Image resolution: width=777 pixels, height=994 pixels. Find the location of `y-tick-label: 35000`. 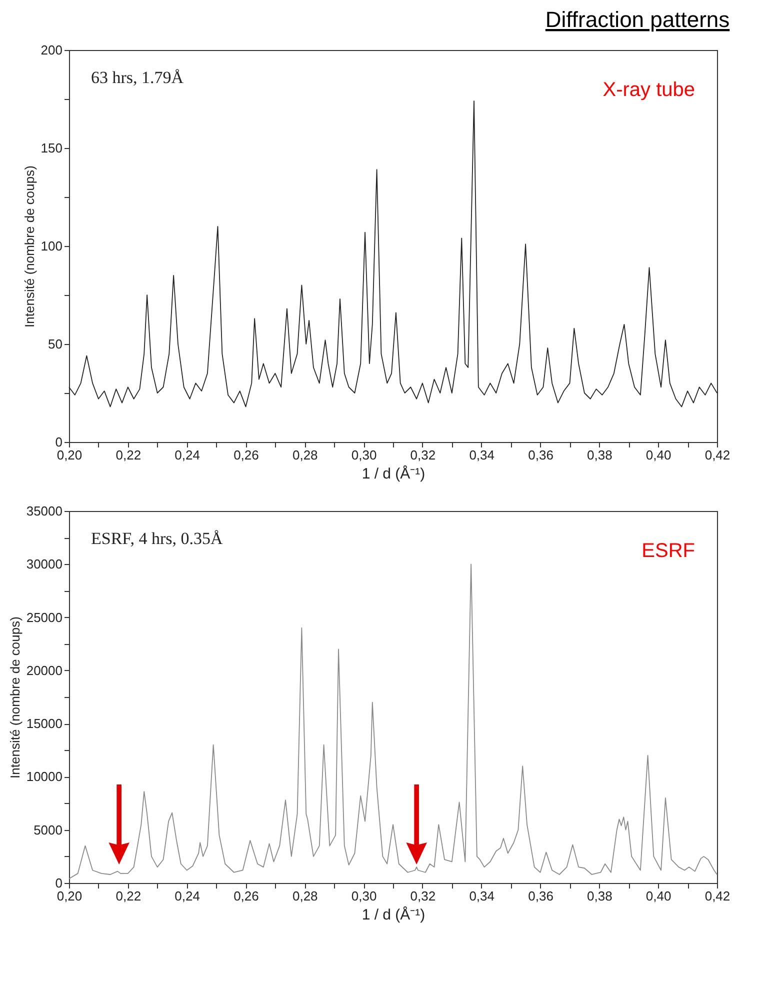

y-tick-label: 35000 is located at coordinates (44, 511).